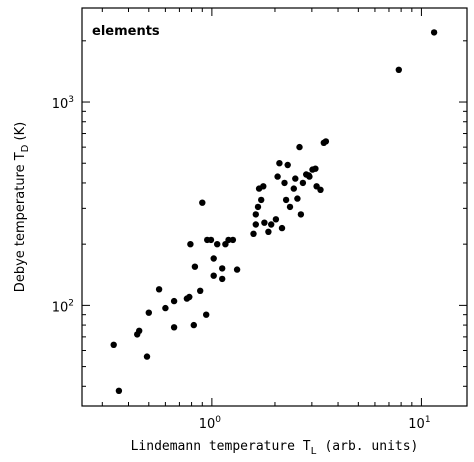 The width and height of the screenshot is (474, 462). What do you see at coordinates (218, 420) in the screenshot?
I see `x-tick-label-exponent: 0` at bounding box center [218, 420].